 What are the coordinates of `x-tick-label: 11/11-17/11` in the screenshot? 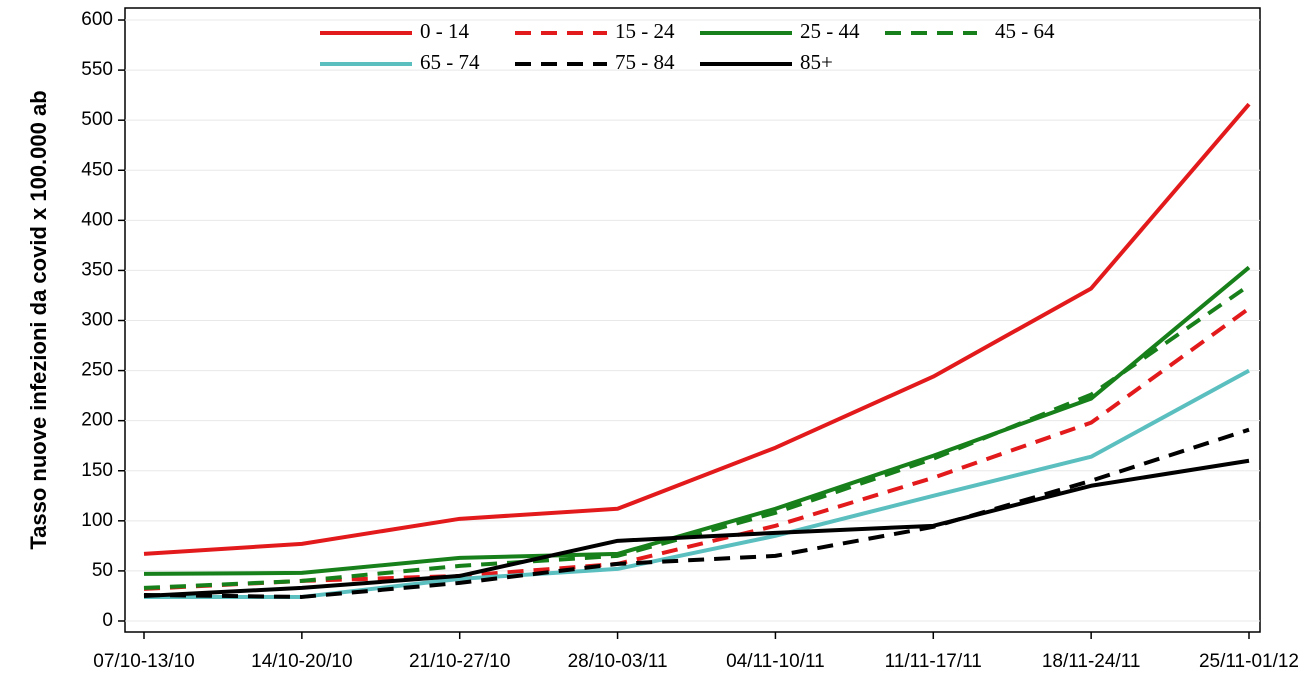 It's located at (933, 661).